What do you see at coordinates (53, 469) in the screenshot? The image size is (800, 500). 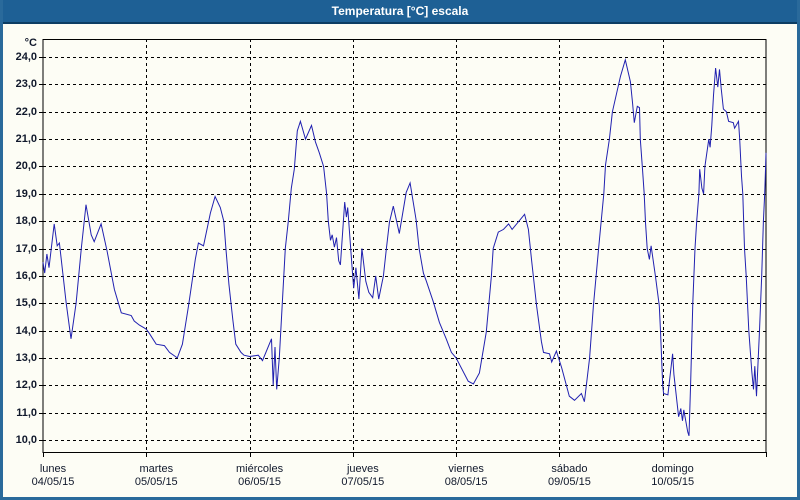 I see `day-name: lunes` at bounding box center [53, 469].